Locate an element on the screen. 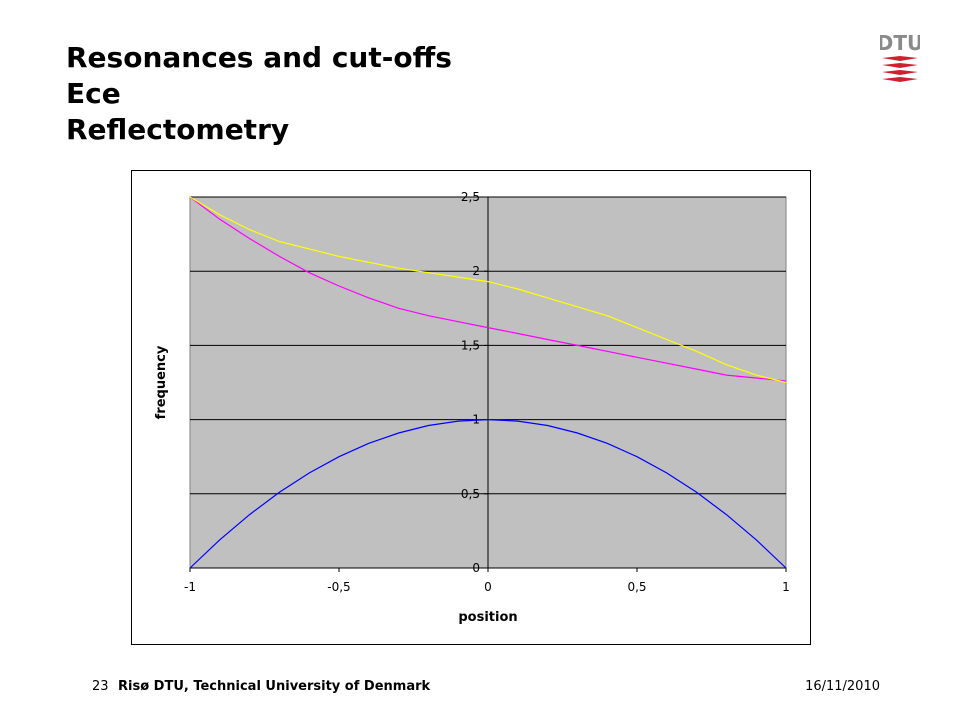 Image resolution: width=960 pixels, height=720 pixels. x-tick-label: 0 is located at coordinates (488, 587).